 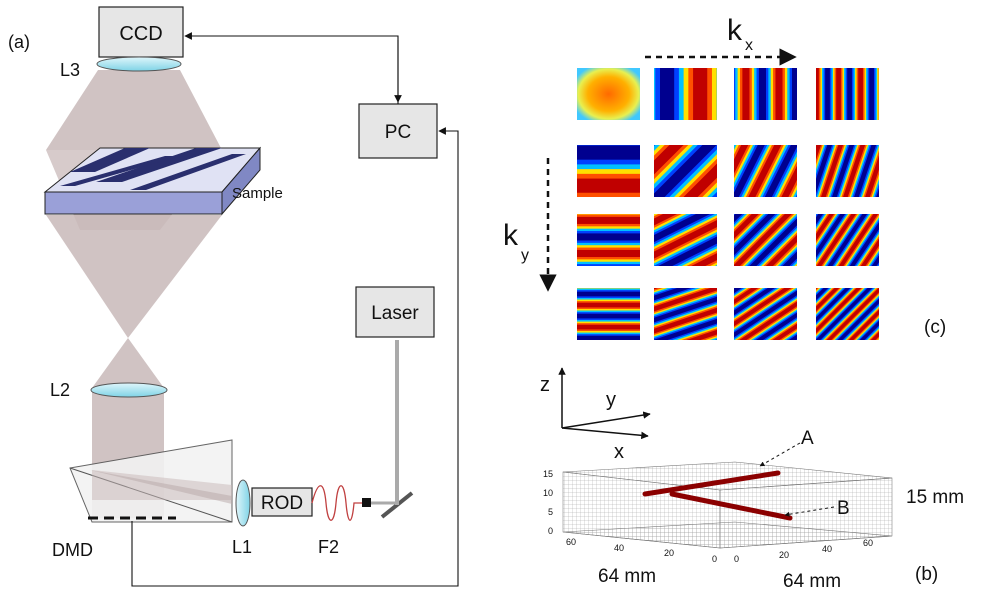 What do you see at coordinates (619, 548) in the screenshot?
I see `left-tick: 40` at bounding box center [619, 548].